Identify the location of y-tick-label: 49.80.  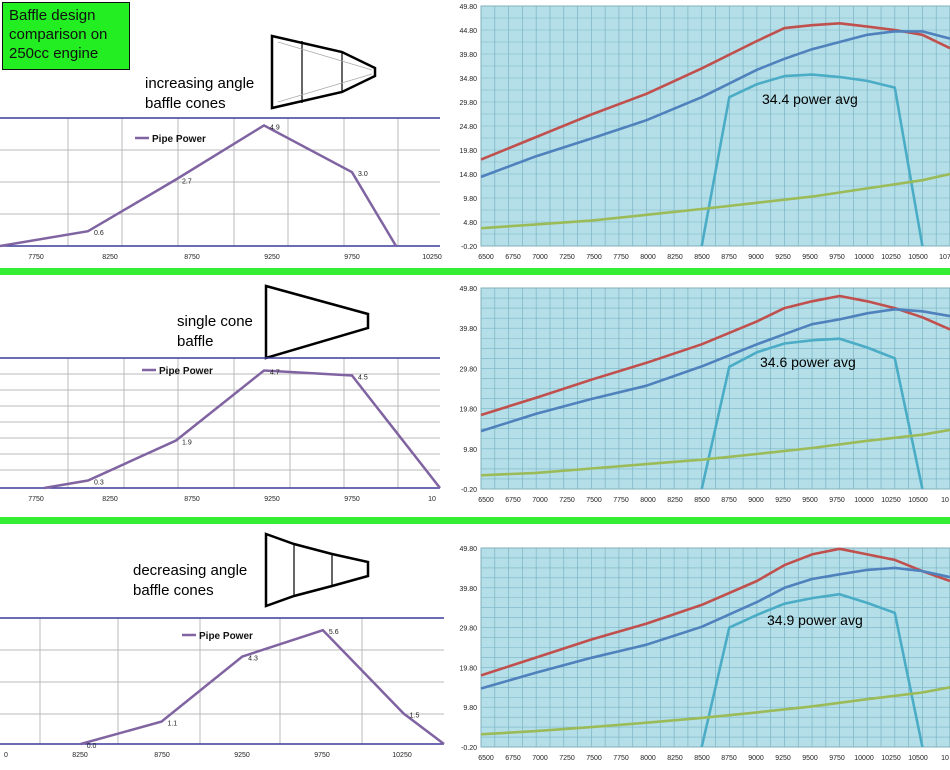
(468, 289).